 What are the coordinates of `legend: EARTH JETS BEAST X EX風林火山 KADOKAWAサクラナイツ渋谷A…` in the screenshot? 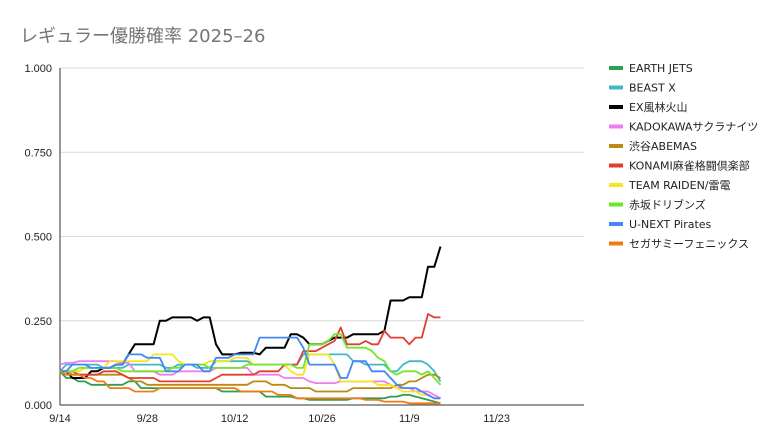 It's located at (683, 156).